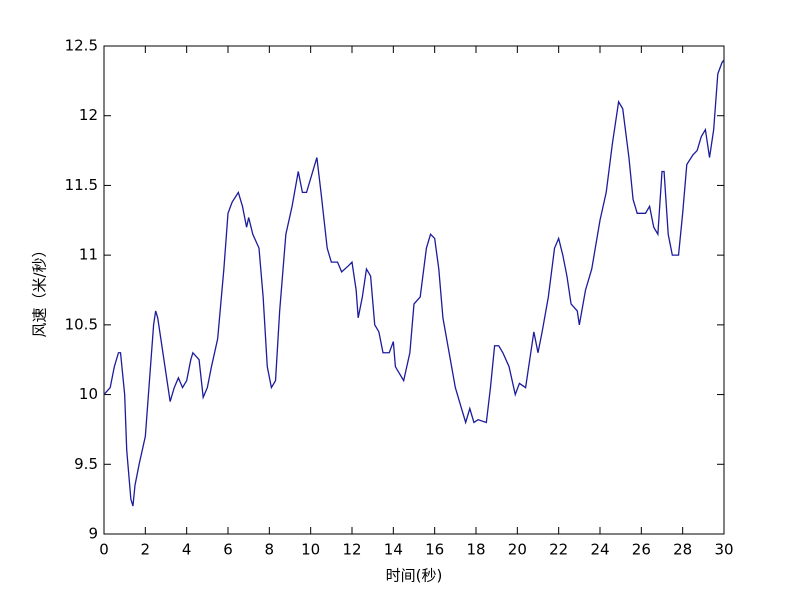 The width and height of the screenshot is (800, 600). What do you see at coordinates (414, 576) in the screenshot?
I see `x-axis-label: 时间(秒)` at bounding box center [414, 576].